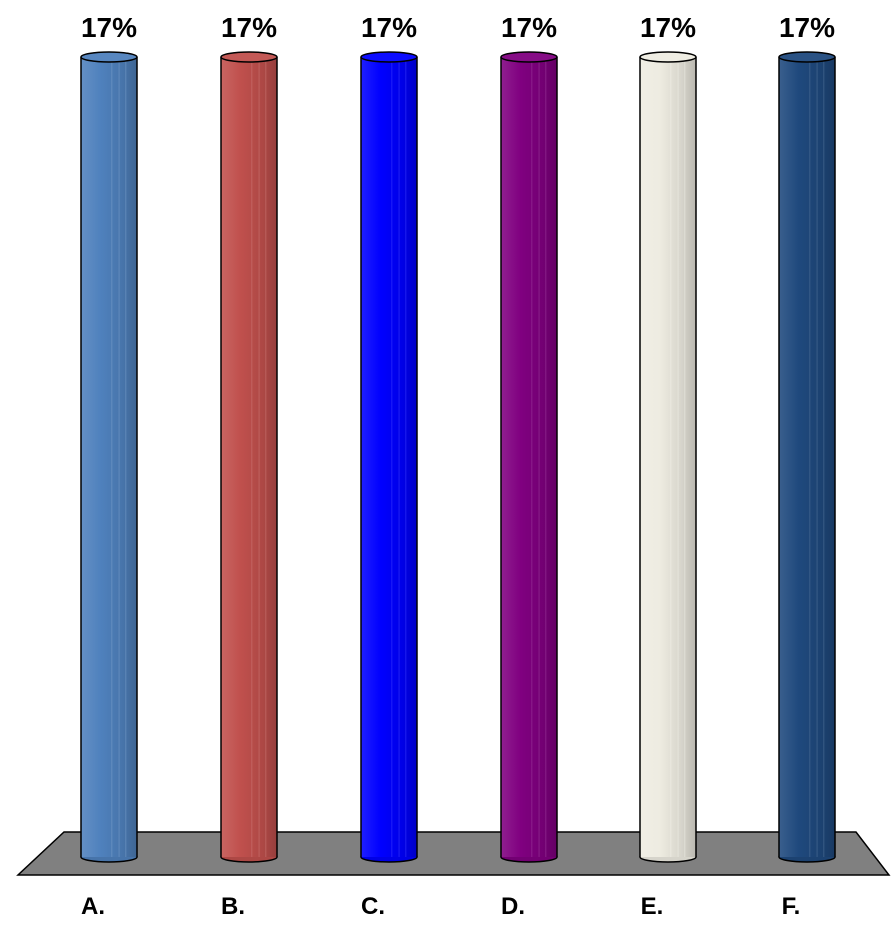  I want to click on chart-floor, so click(453, 853).